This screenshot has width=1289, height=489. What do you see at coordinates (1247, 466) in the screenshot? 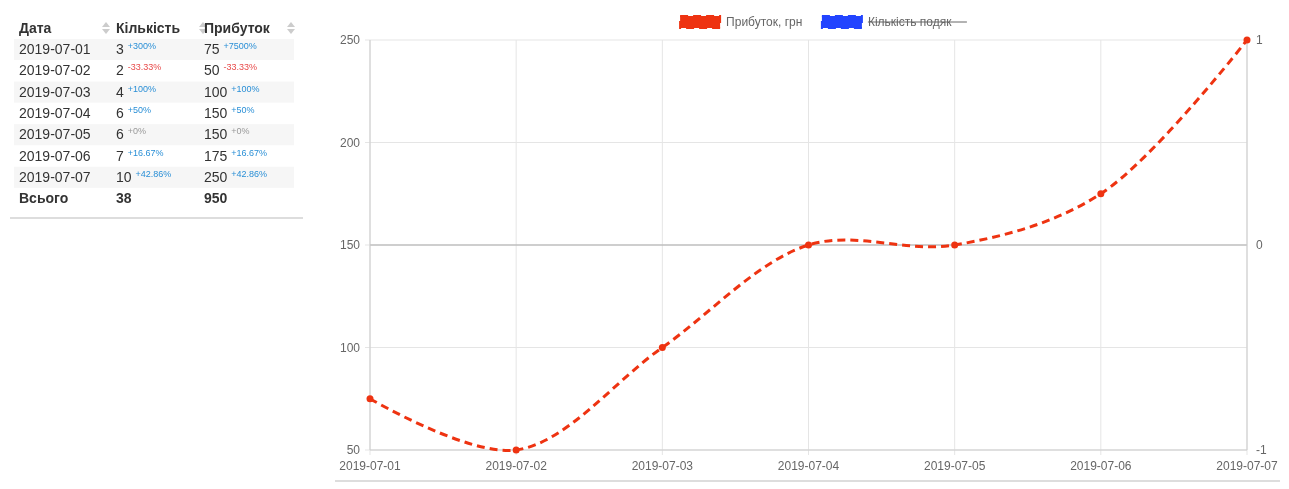
I see `x-tick-label: 2019-07-07` at bounding box center [1247, 466].